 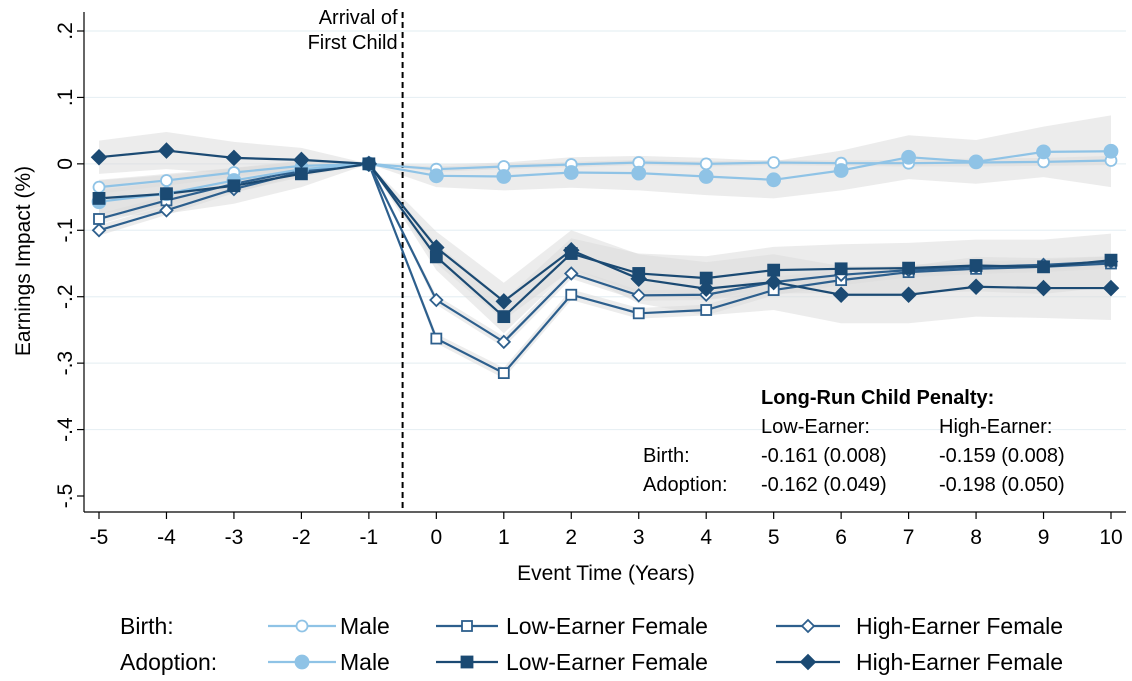 I want to click on x-tick-label-14: 9, so click(x=1044, y=537).